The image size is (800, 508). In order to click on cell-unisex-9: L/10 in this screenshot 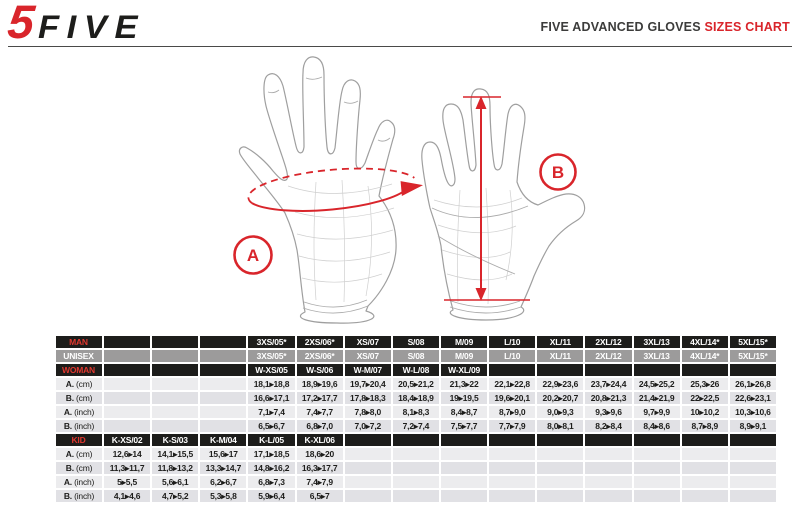, I will do `click(512, 356)`.